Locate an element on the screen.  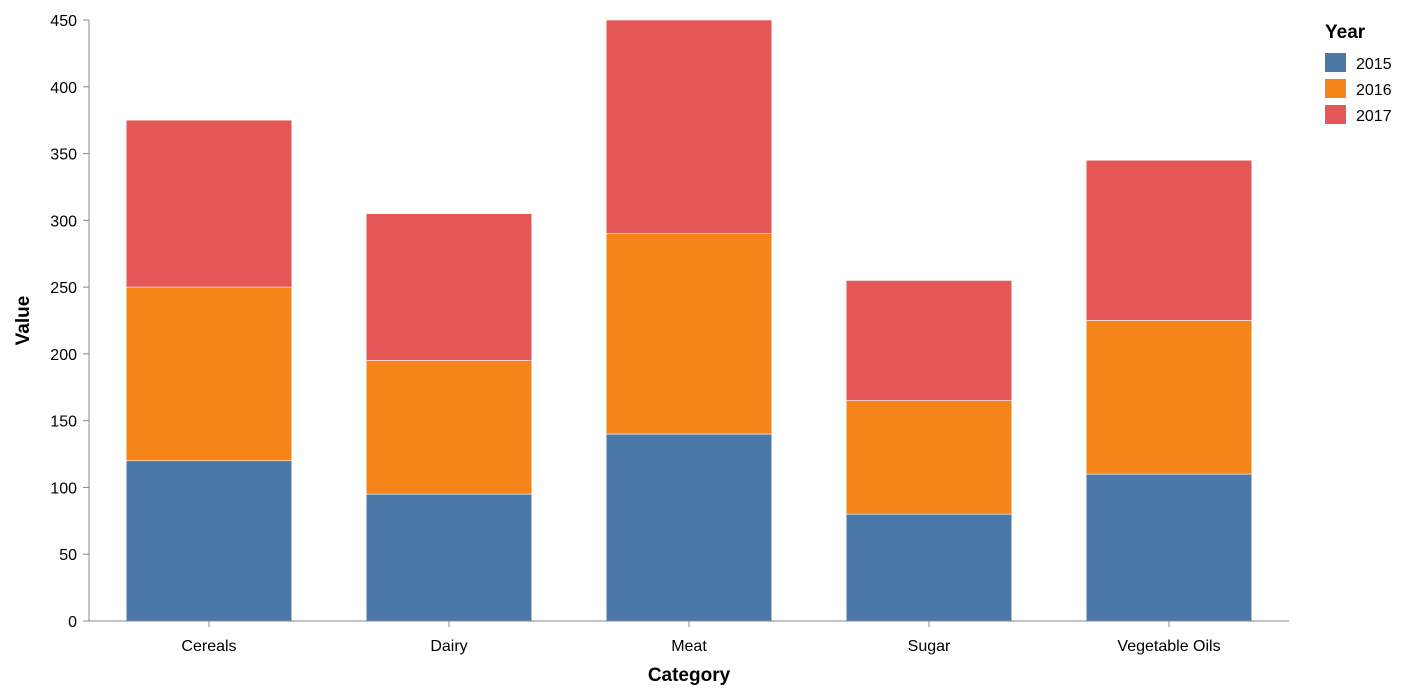
x-tick-label: Sugar is located at coordinates (929, 646).